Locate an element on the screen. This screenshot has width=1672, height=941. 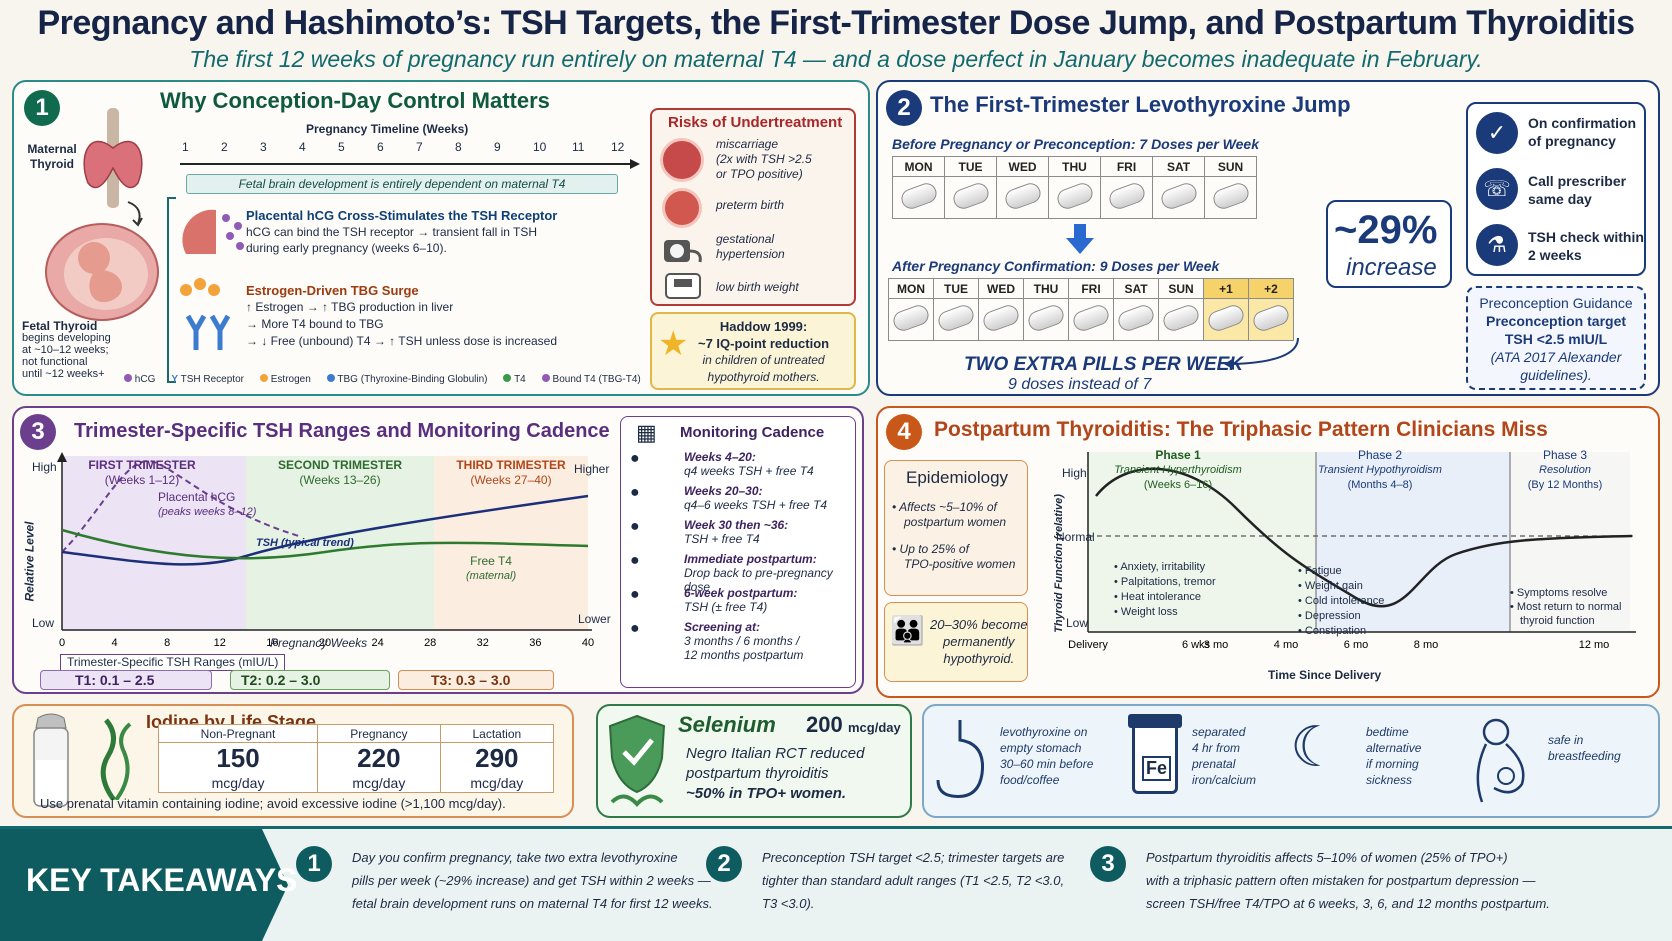
epi-item-2: • Up to 25% of TPO-positive women is located at coordinates (954, 556).